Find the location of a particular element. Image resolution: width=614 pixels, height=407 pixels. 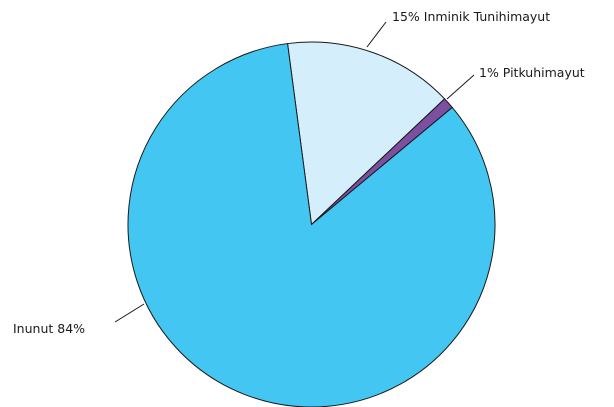

leader-line-pitkuhimayut is located at coordinates (460, 87).